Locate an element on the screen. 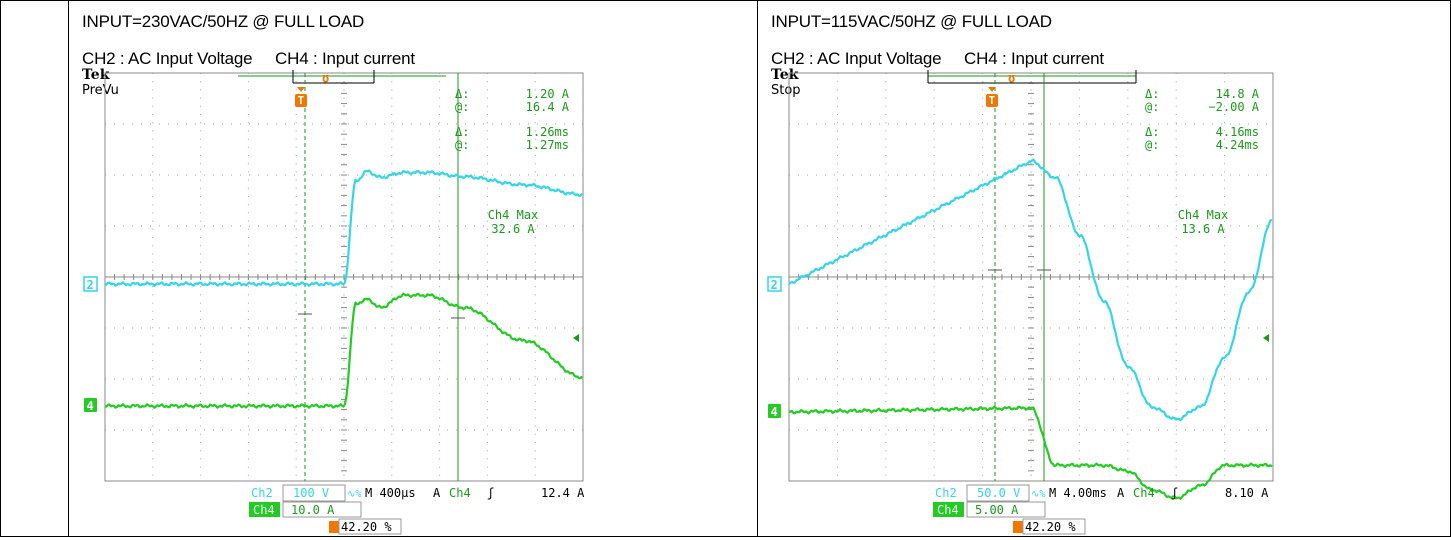 The width and height of the screenshot is (1451, 540). trigger-source-label: A is located at coordinates (1121, 493).